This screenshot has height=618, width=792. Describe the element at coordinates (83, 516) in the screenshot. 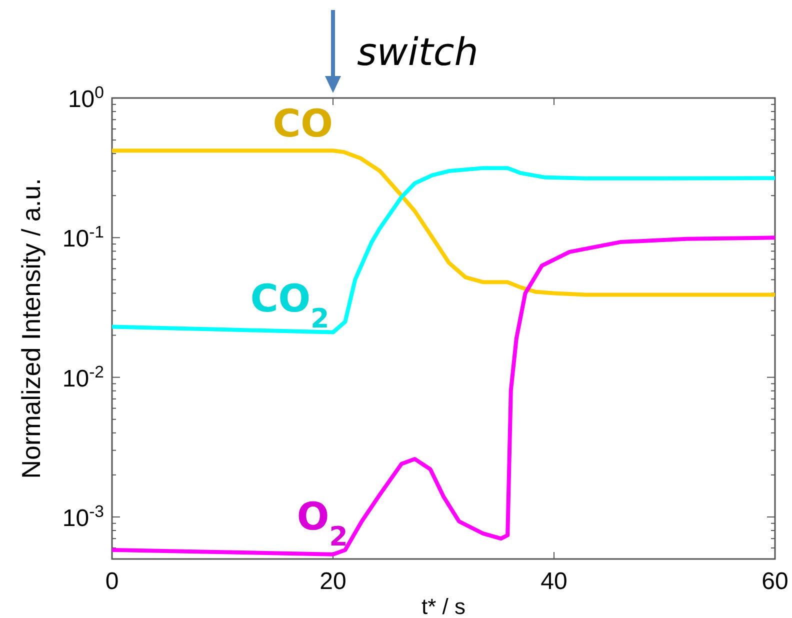

I see `y-tick-label: 10$^{-3}$` at that location.